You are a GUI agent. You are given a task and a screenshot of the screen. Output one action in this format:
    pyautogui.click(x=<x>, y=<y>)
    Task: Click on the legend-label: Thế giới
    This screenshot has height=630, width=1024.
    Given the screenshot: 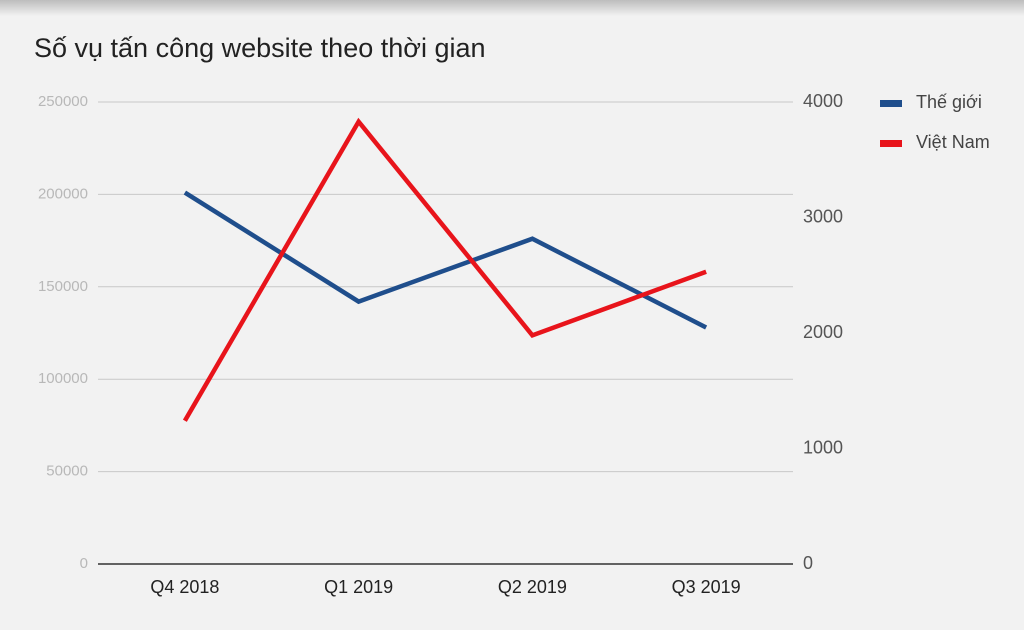 What is the action you would take?
    pyautogui.click(x=949, y=102)
    